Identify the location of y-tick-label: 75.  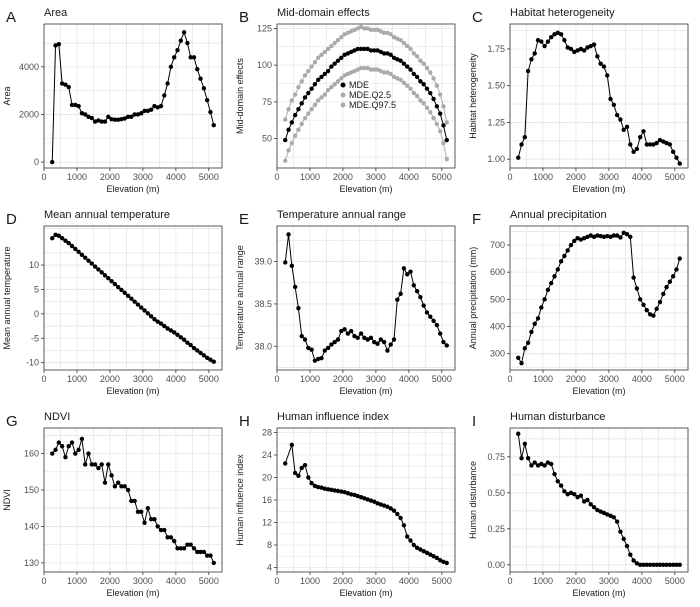
(267, 102).